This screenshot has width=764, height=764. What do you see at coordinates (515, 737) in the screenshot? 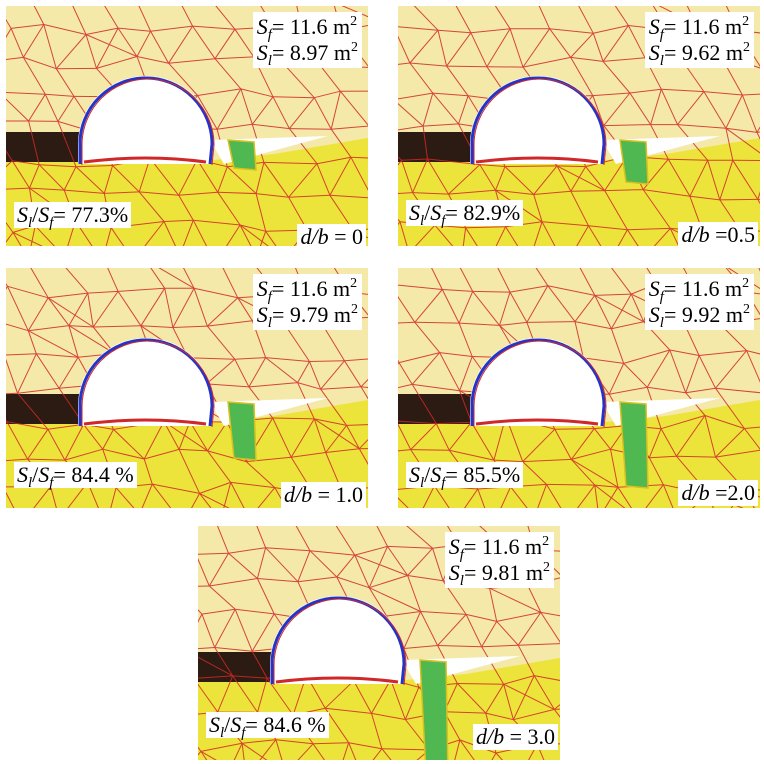
I see `depth-ratio-label: d/b = 3.0` at bounding box center [515, 737].